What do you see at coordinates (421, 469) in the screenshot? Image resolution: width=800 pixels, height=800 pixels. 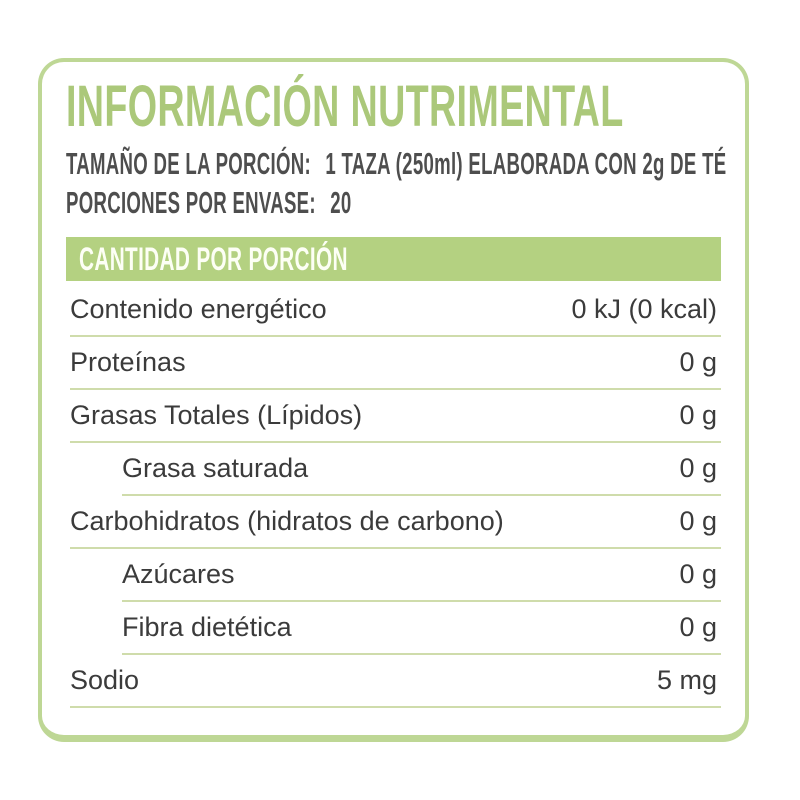 I see `nutrient-row: Grasa saturada 0 g` at bounding box center [421, 469].